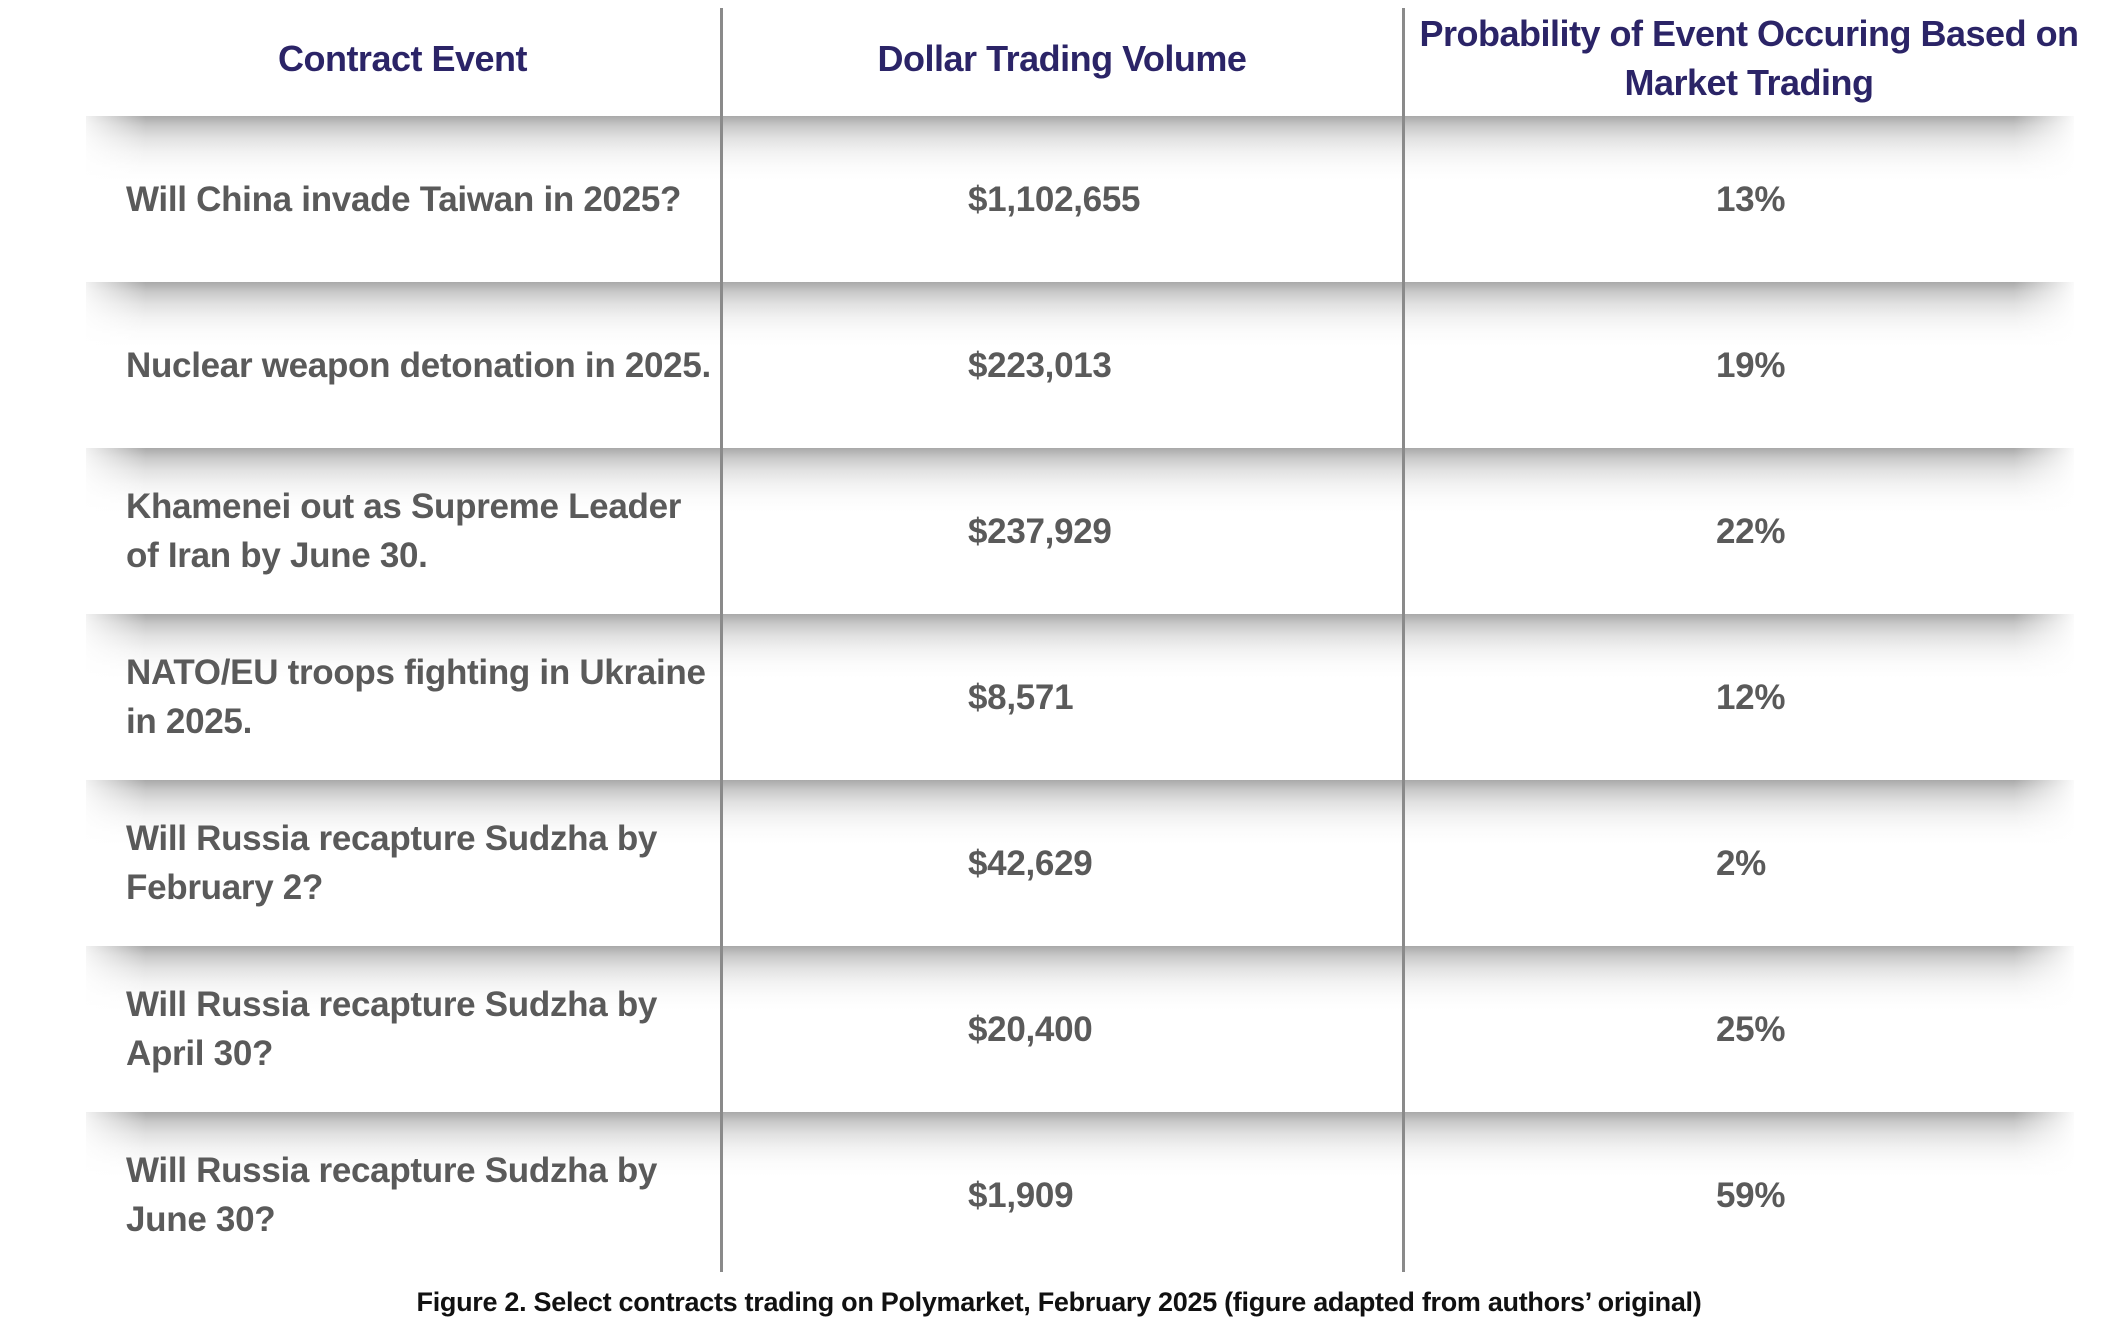  What do you see at coordinates (1178, 863) in the screenshot?
I see `dollar-trading-volume-cell: $42,629` at bounding box center [1178, 863].